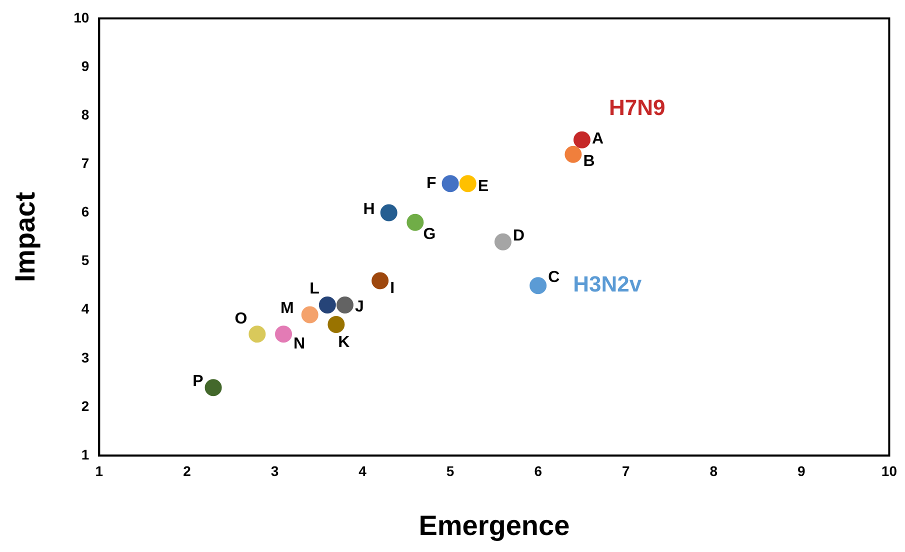 Image resolution: width=905 pixels, height=552 pixels. I want to click on series-label: J, so click(359, 307).